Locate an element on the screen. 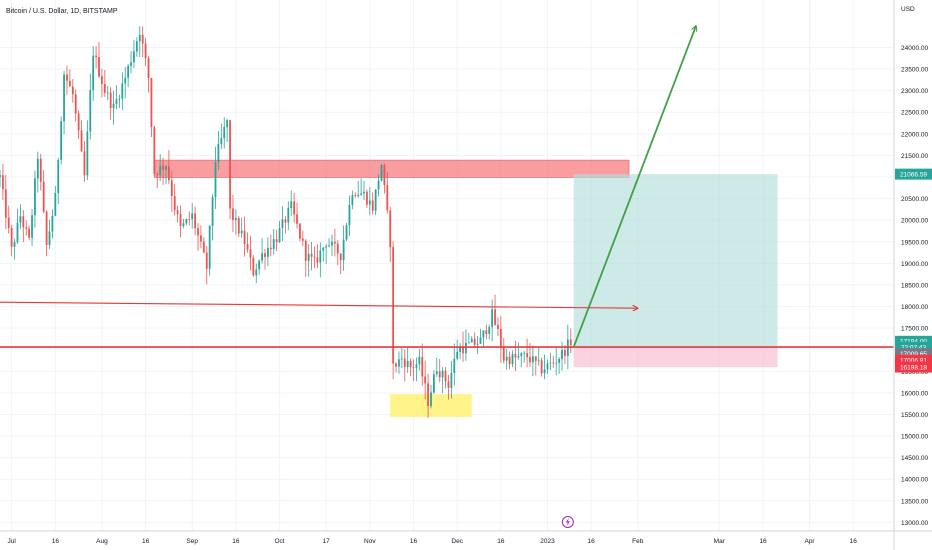 This screenshot has width=932, height=550. time-tick-label: Jul is located at coordinates (11, 541).